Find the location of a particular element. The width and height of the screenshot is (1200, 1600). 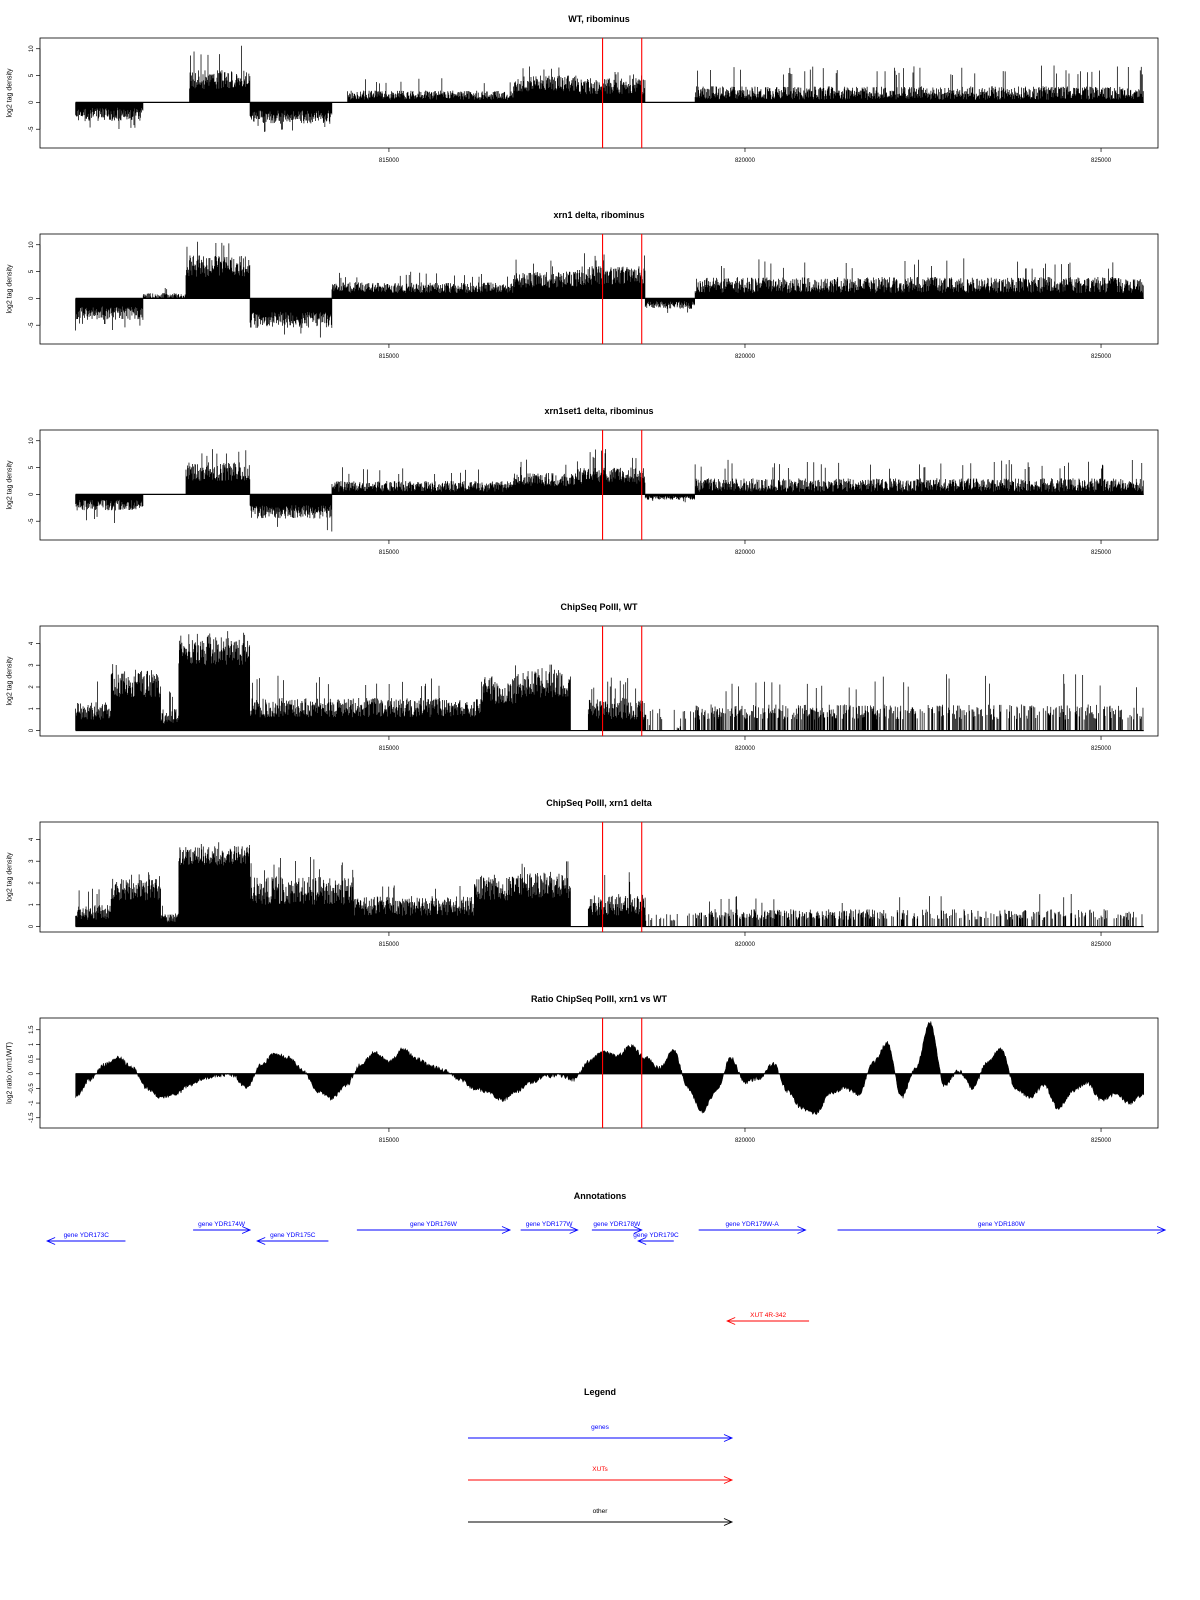

y-tick-label: -1 is located at coordinates (32, 1103).